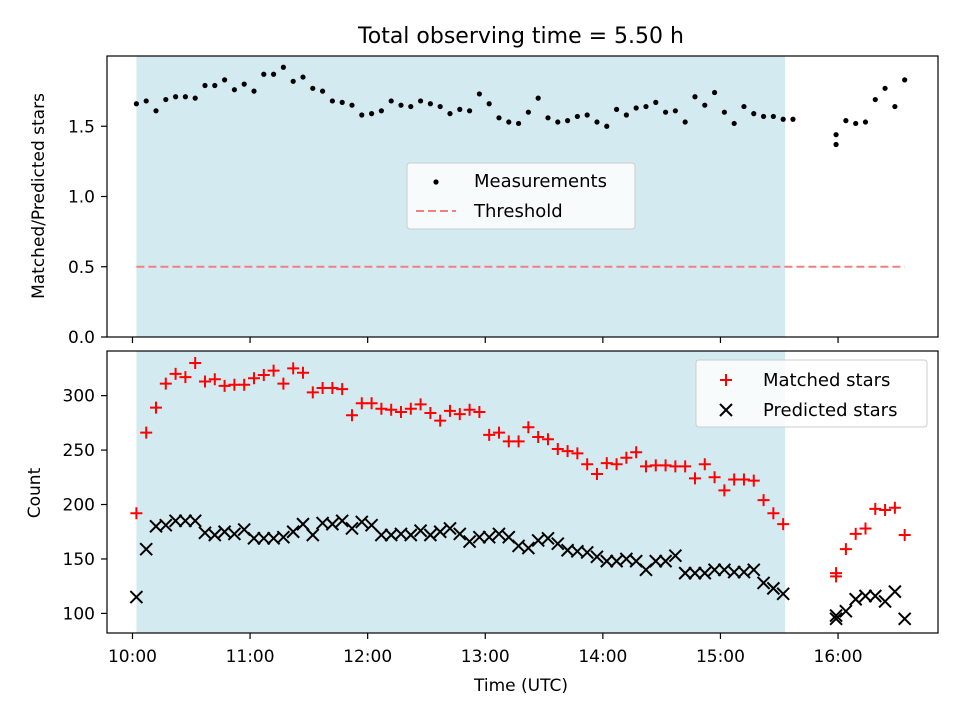  Describe the element at coordinates (830, 410) in the screenshot. I see `legend-predicted-label: Predicted stars` at that location.